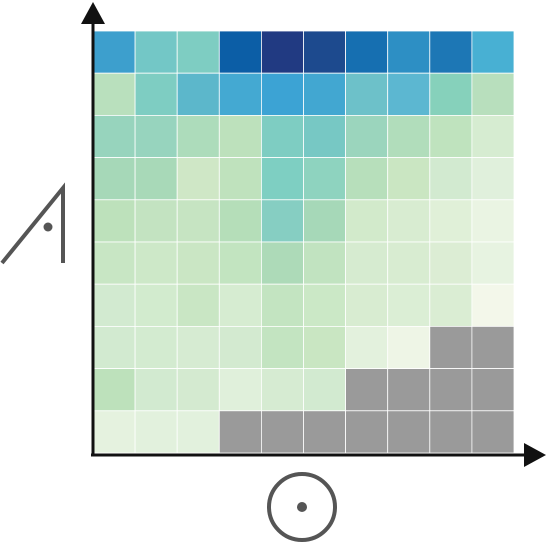 The image size is (547, 544). What do you see at coordinates (93, 13) in the screenshot?
I see `y-axis-arrowhead` at bounding box center [93, 13].